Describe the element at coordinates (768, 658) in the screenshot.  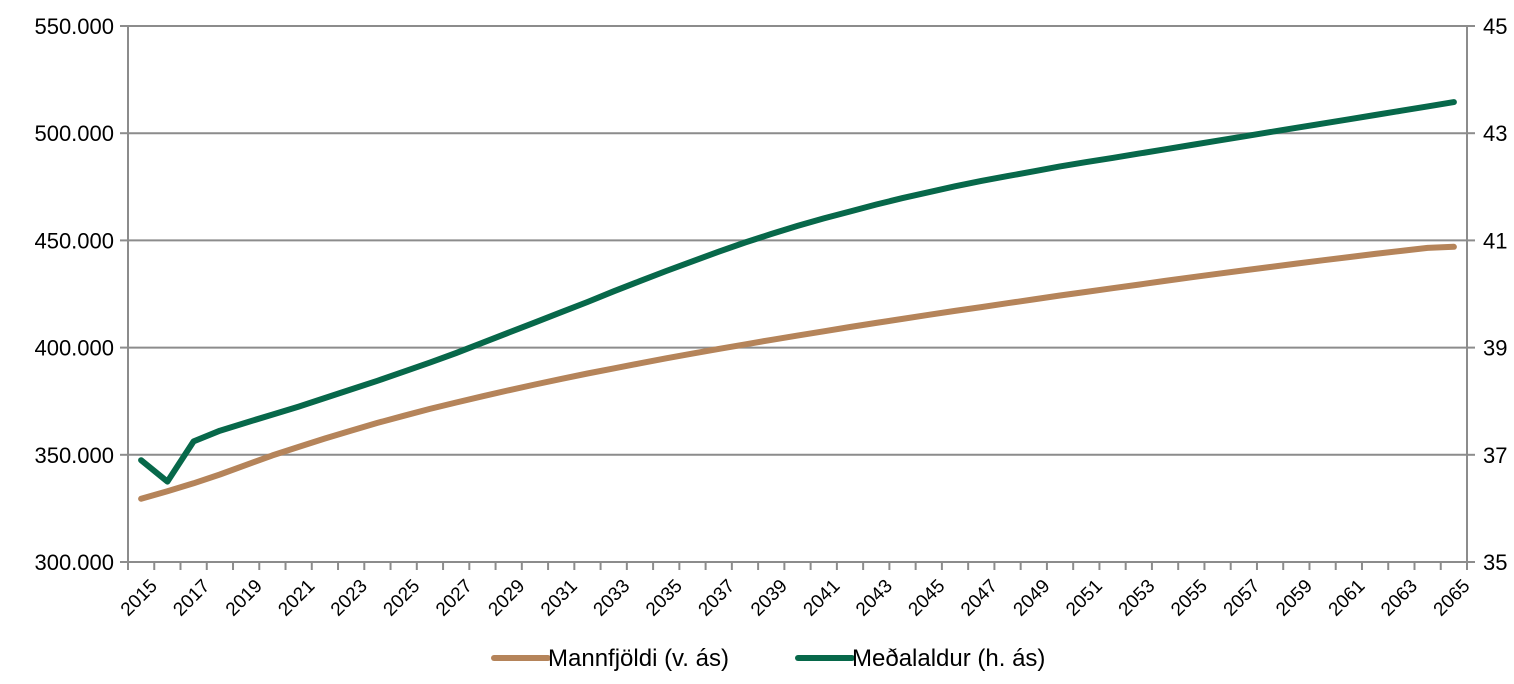
I see `legend: Mannfjöldi (v. ás) Meðalaldur (h. ás)` at that location.